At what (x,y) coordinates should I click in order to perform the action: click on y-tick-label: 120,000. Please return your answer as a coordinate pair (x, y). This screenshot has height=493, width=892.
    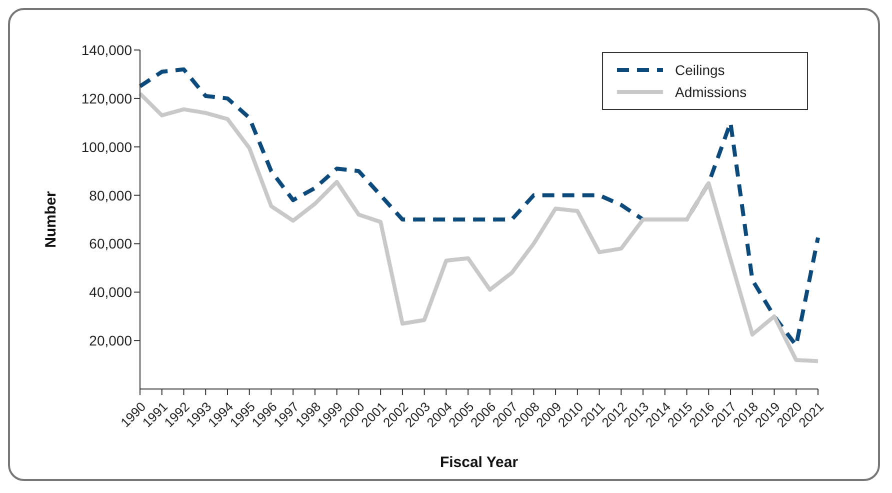
    Looking at the image, I should click on (106, 98).